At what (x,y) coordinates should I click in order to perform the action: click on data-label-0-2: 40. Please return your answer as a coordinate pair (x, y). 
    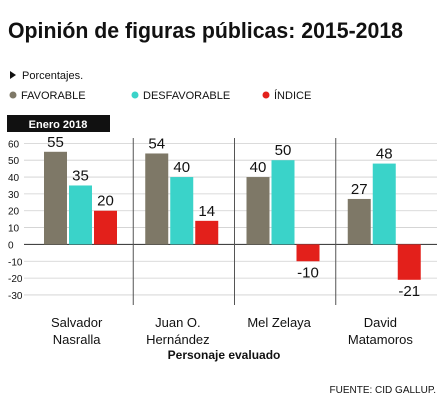
    Looking at the image, I should click on (258, 167).